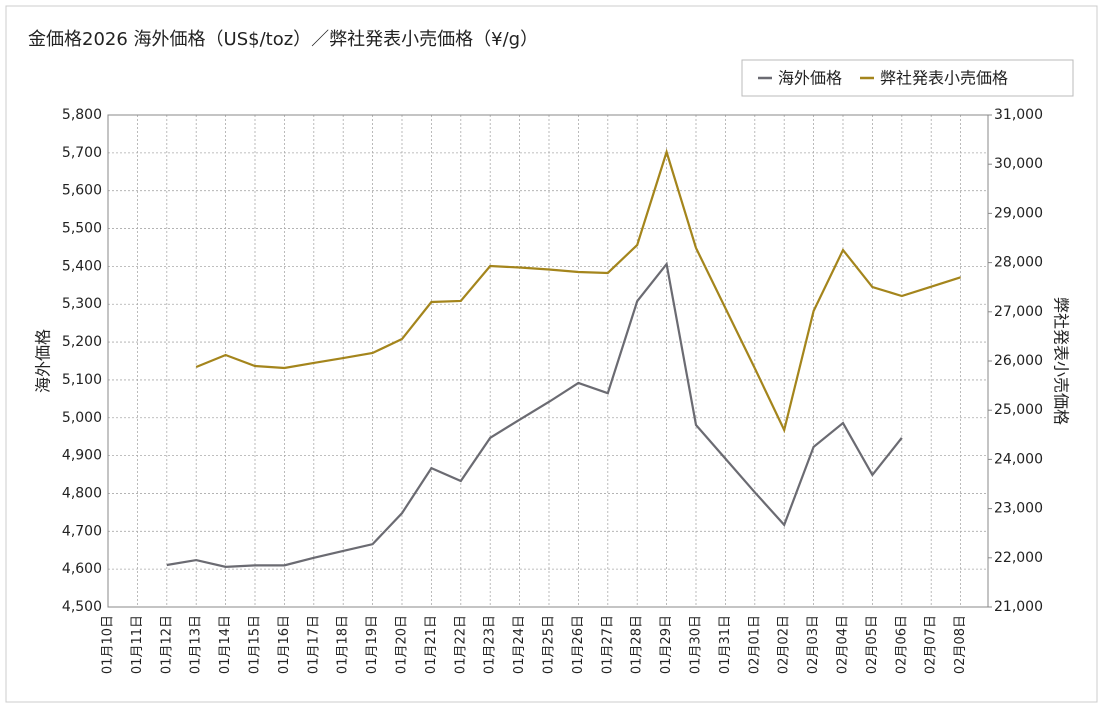  Describe the element at coordinates (872, 644) in the screenshot. I see `x-tick-label: 02月05日` at that location.